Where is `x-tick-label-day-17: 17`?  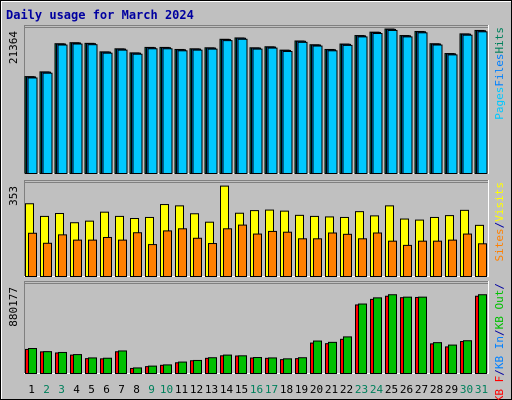 x-tick-label-day-17: 17 is located at coordinates (271, 389).